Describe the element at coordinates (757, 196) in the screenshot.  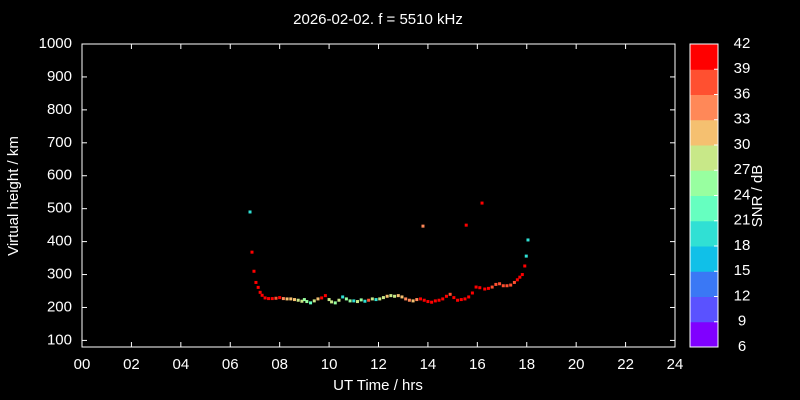
I see `colorbar-label: SNR / dB` at that location.